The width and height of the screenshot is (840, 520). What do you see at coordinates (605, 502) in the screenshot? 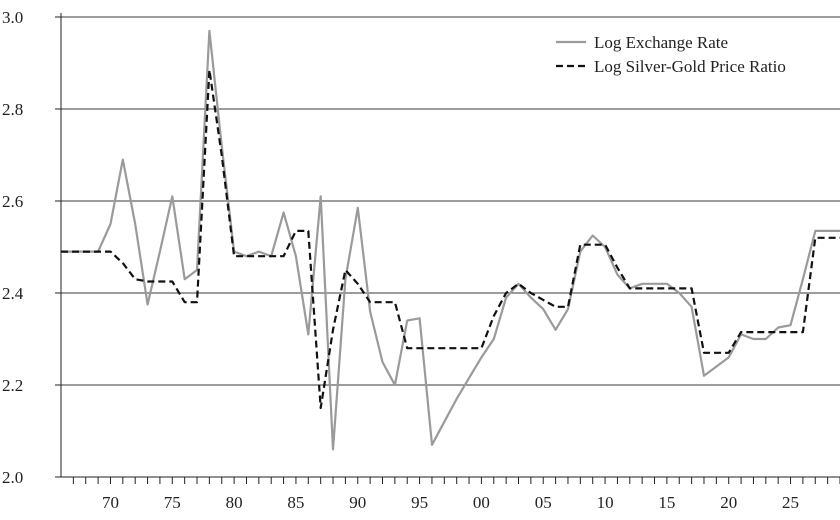
I see `x-tick-label: 10` at bounding box center [605, 502].